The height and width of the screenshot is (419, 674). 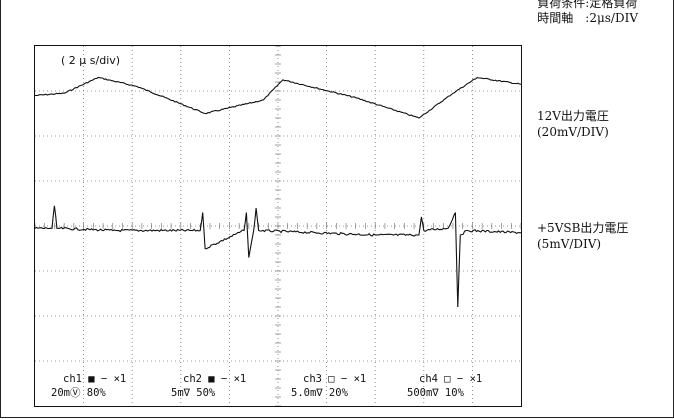 I want to click on trace-5vsb-name: +5VSB出力電圧, so click(x=583, y=228).